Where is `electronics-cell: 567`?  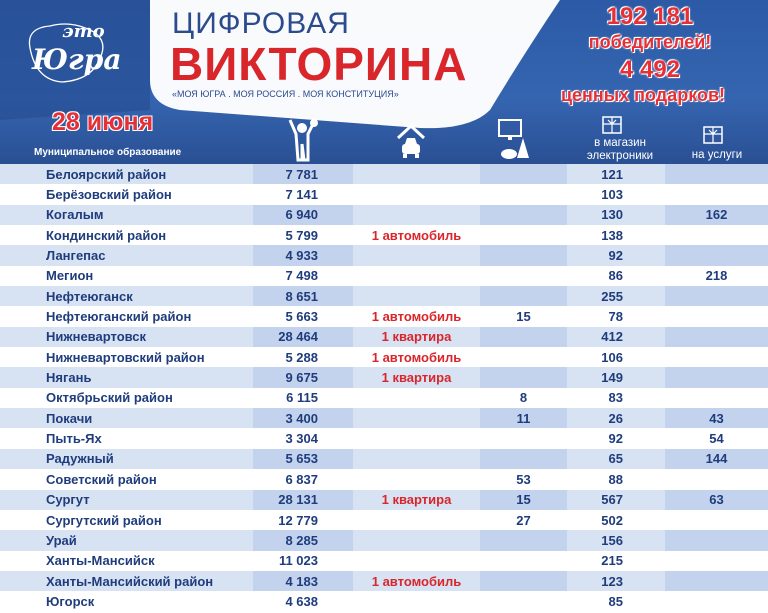 electronics-cell: 567 is located at coordinates (616, 499).